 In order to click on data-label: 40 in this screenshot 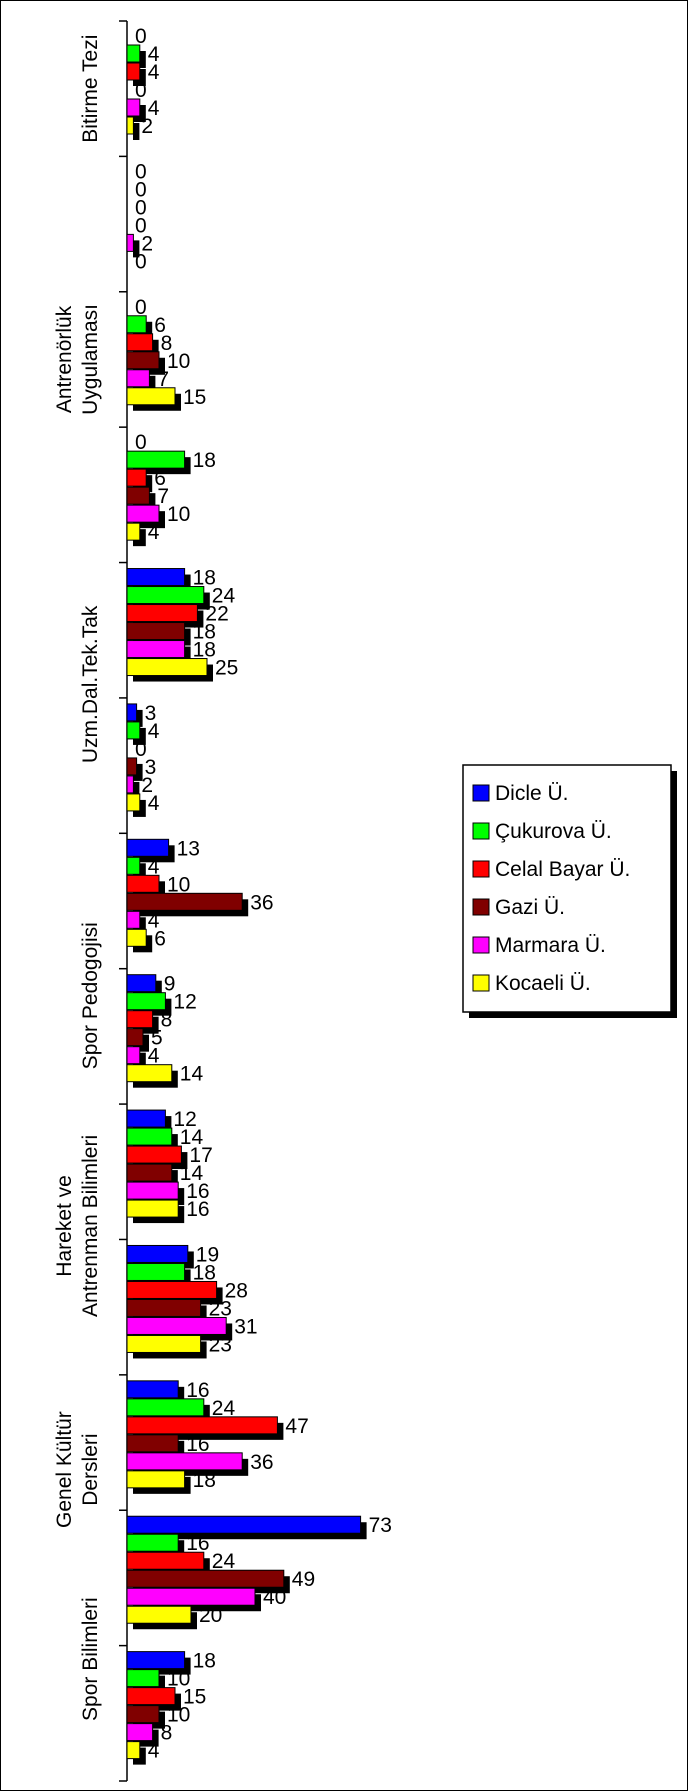, I will do `click(274, 1597)`.